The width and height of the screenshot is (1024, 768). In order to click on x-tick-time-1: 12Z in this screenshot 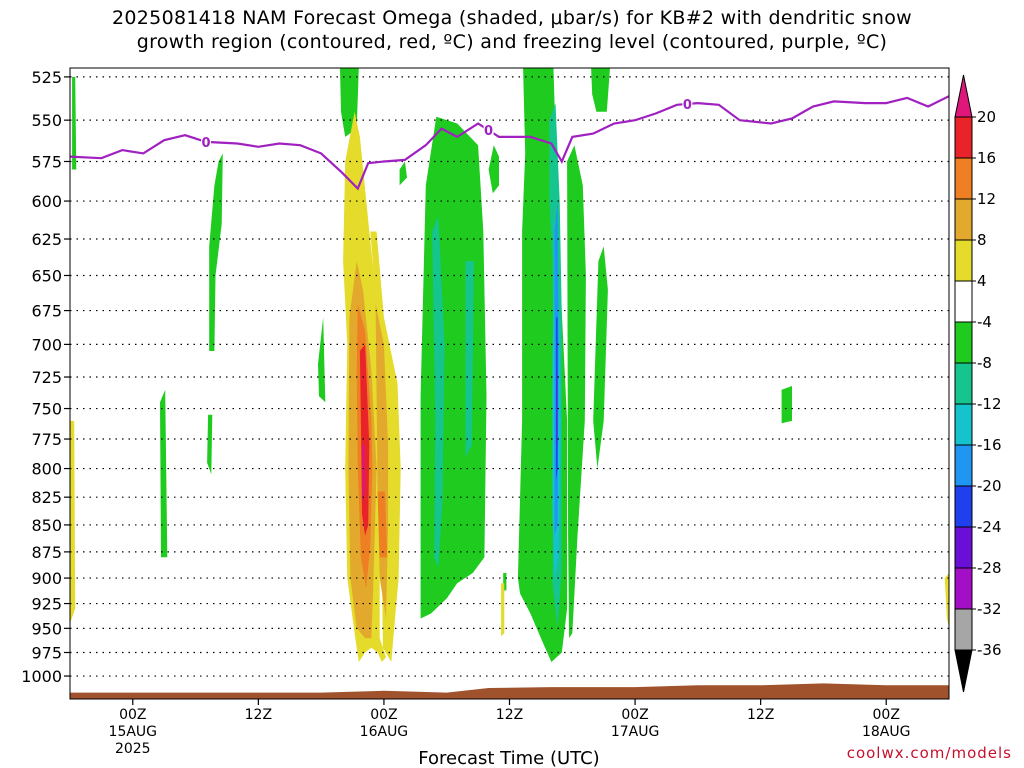, I will do `click(258, 715)`.